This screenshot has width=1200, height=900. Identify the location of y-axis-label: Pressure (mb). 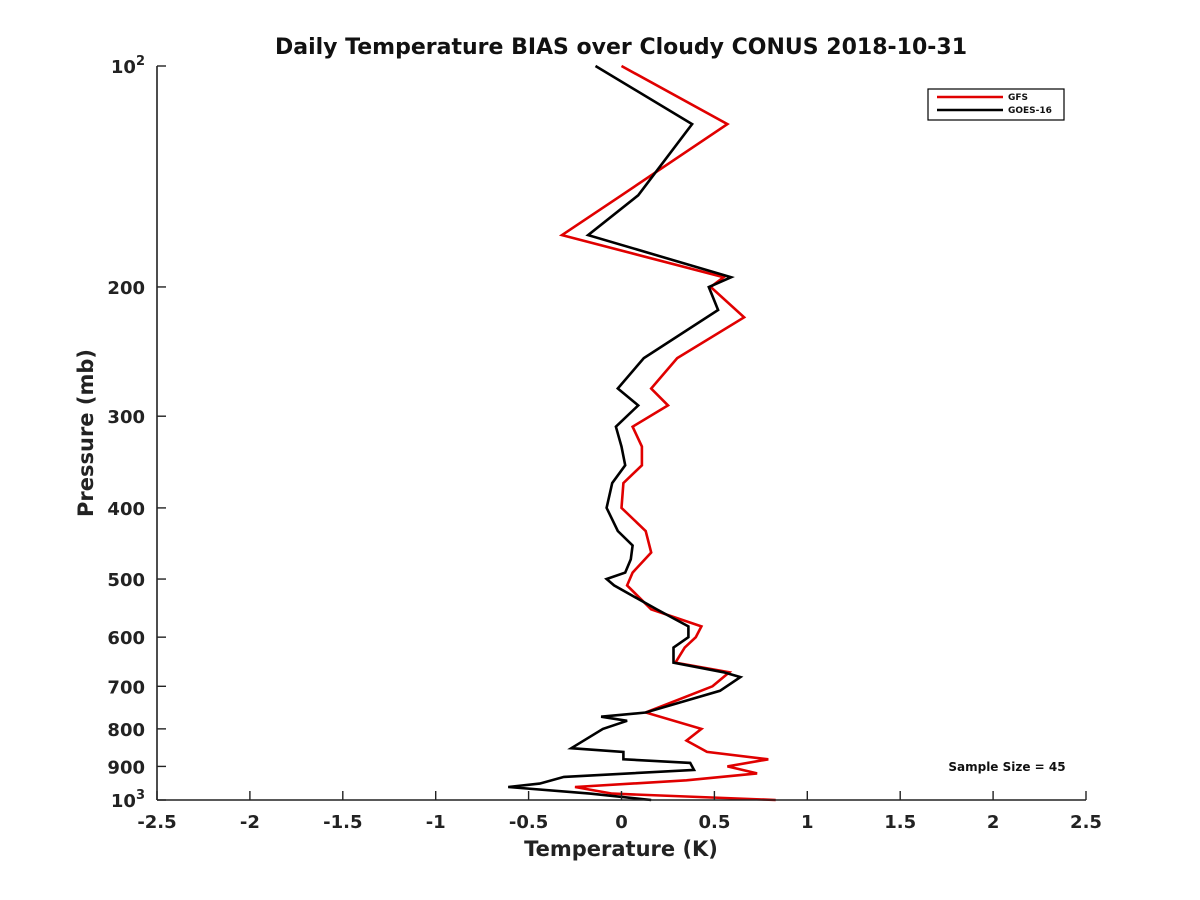
(86, 433).